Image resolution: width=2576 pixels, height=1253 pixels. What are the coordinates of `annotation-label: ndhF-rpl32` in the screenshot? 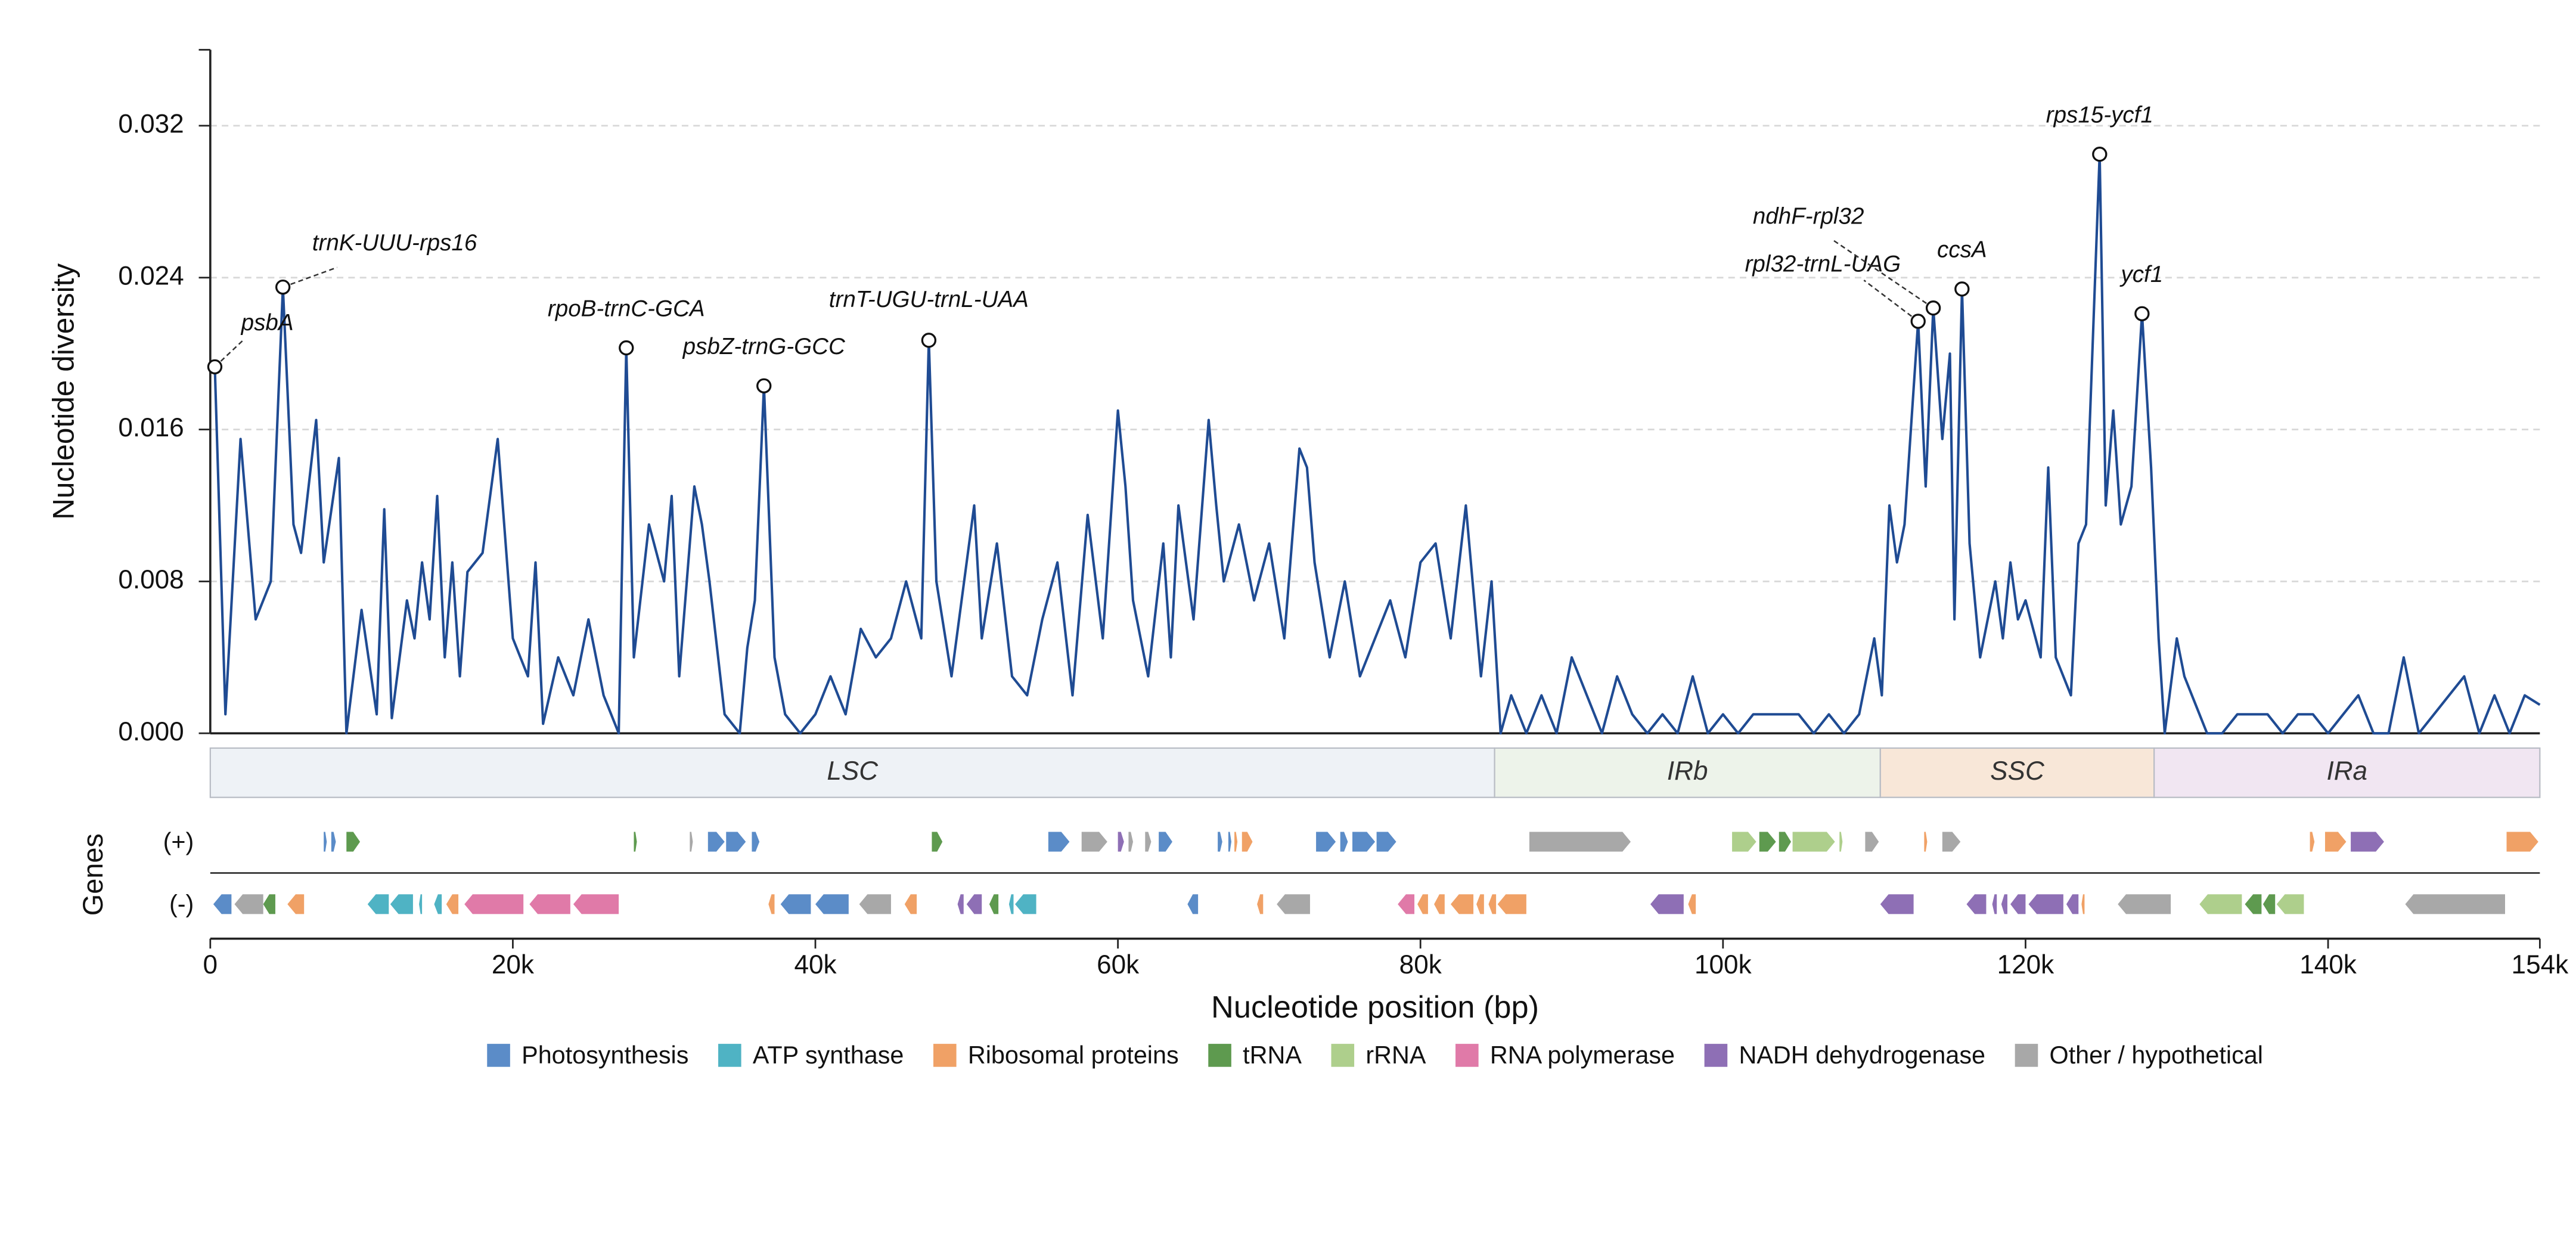 It's located at (1809, 216).